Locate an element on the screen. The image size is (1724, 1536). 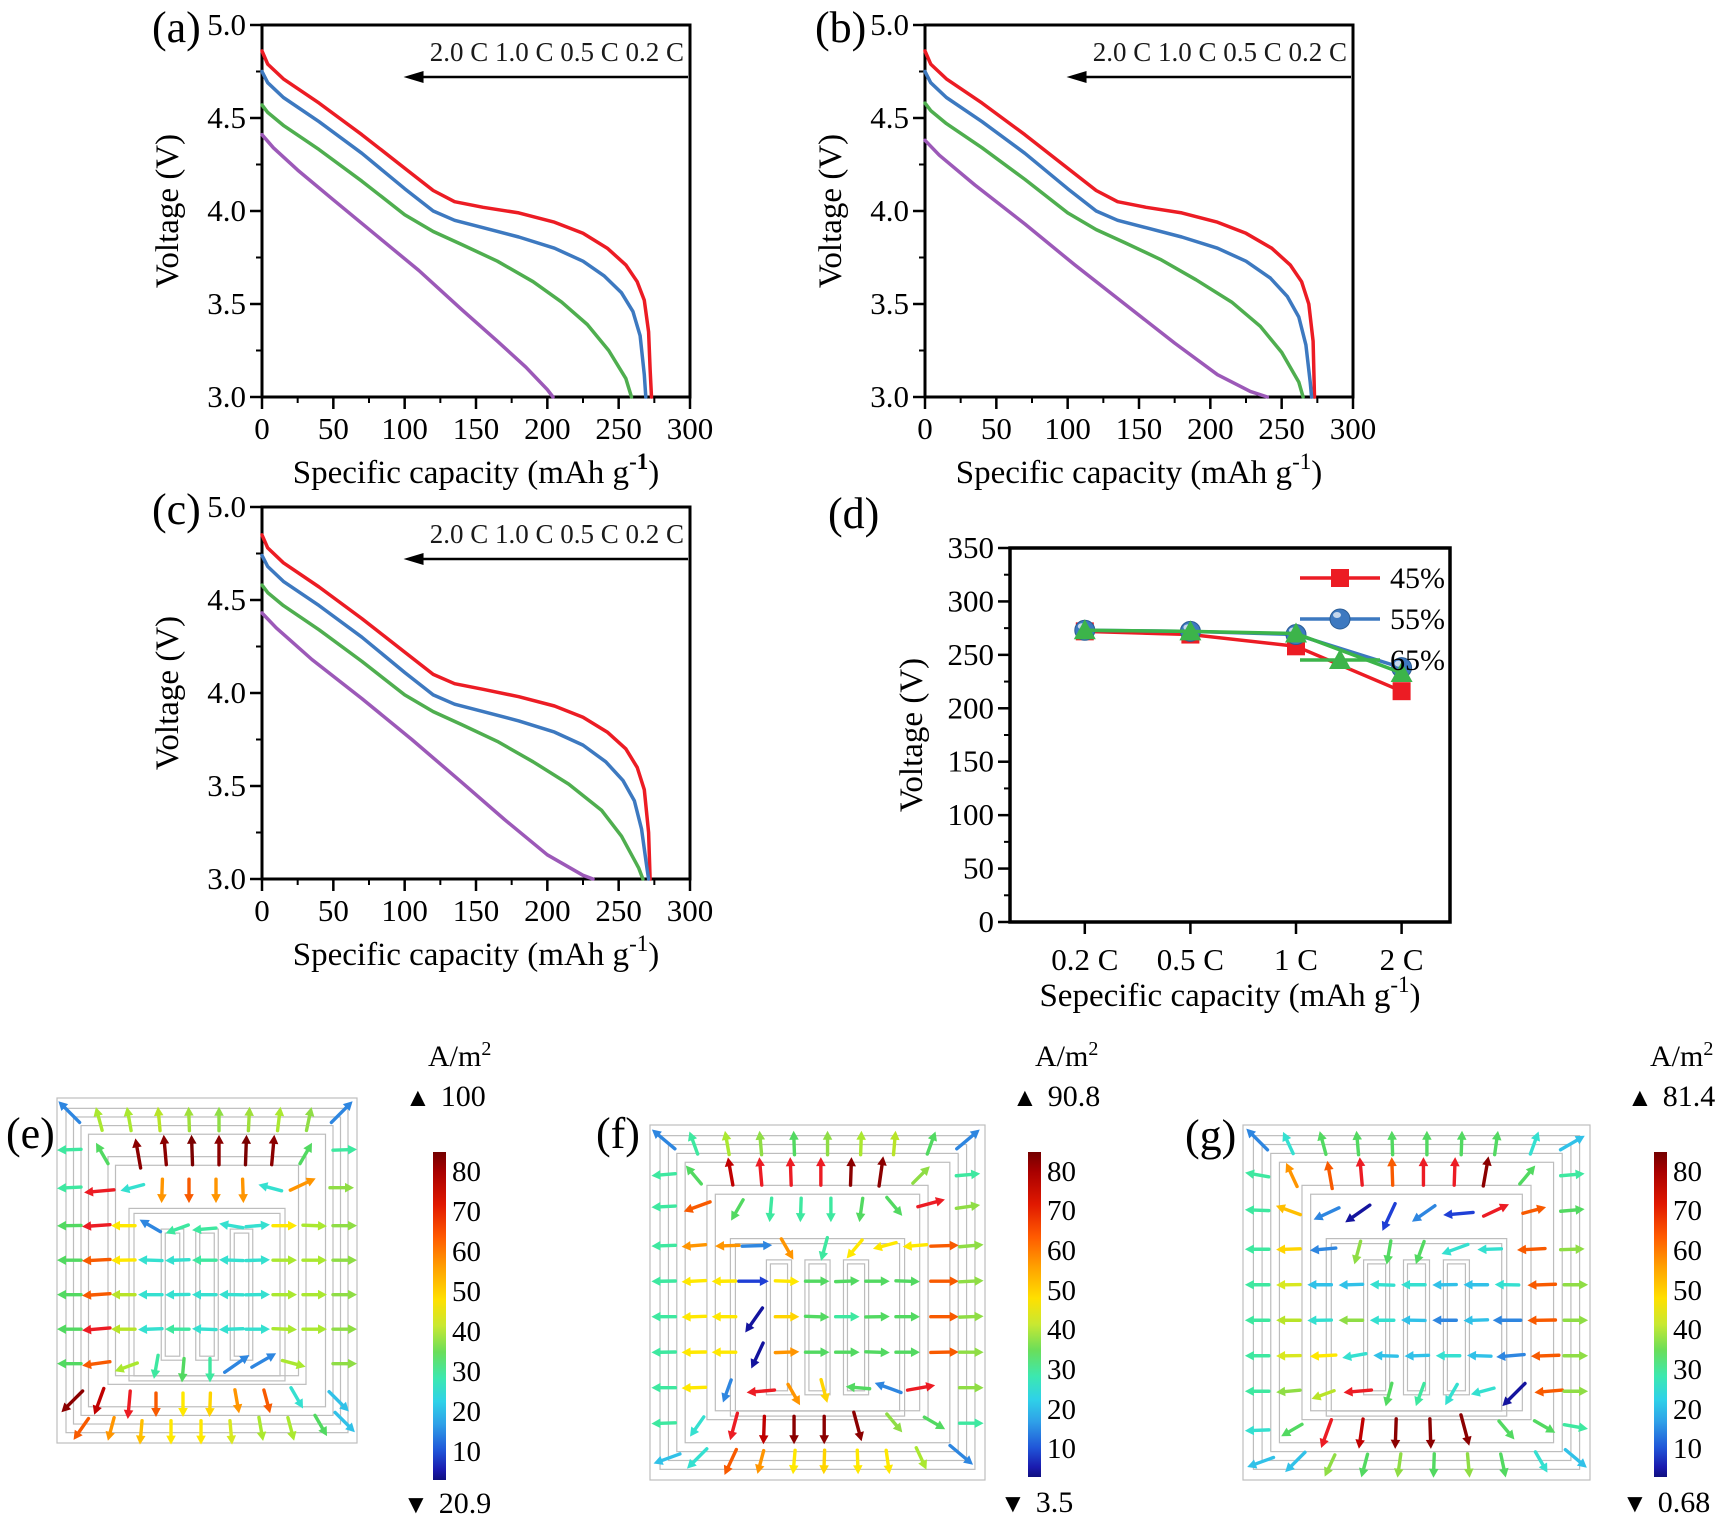
colorbar-min-g: ▼ 0.68 is located at coordinates (1666, 1503).